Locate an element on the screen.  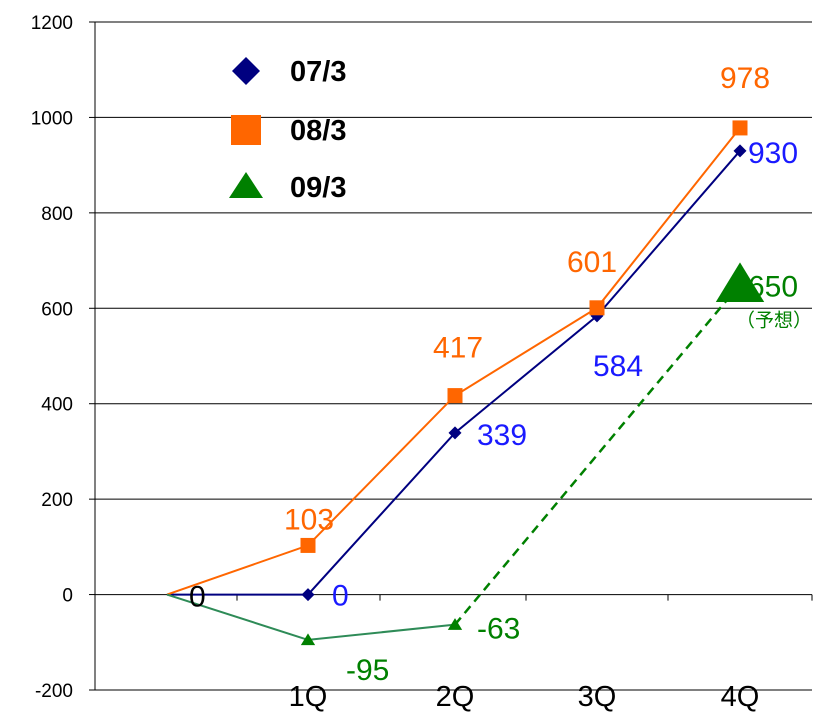
data-label: 650 is located at coordinates (773, 286).